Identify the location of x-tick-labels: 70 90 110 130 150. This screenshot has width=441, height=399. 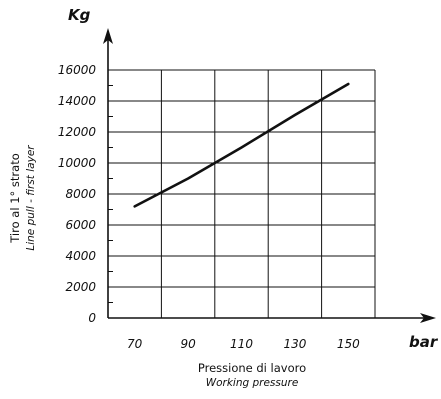
(243, 344).